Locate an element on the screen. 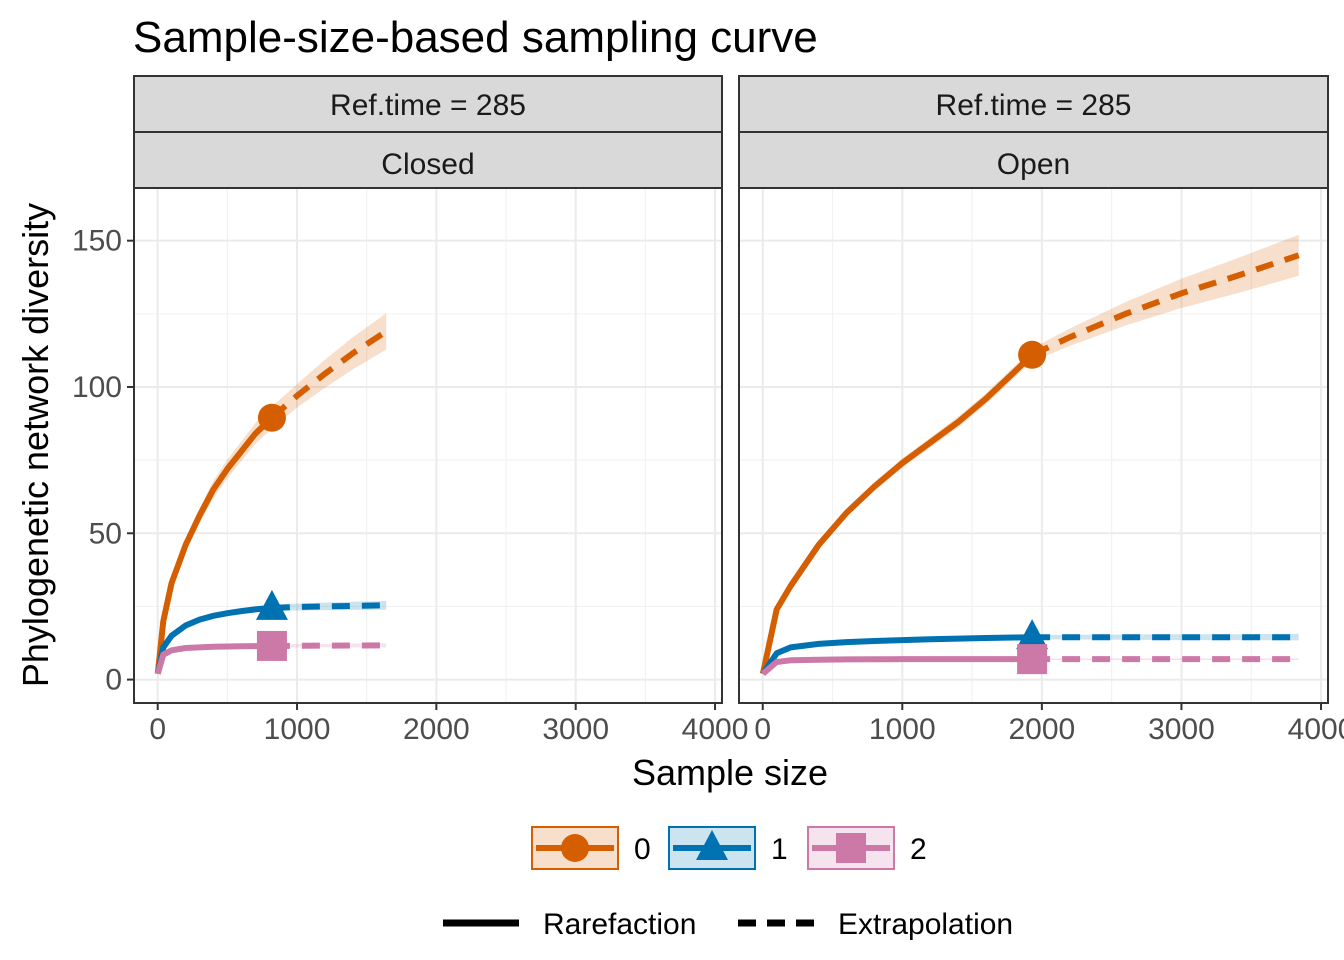  legend-marker-circle is located at coordinates (575, 848).